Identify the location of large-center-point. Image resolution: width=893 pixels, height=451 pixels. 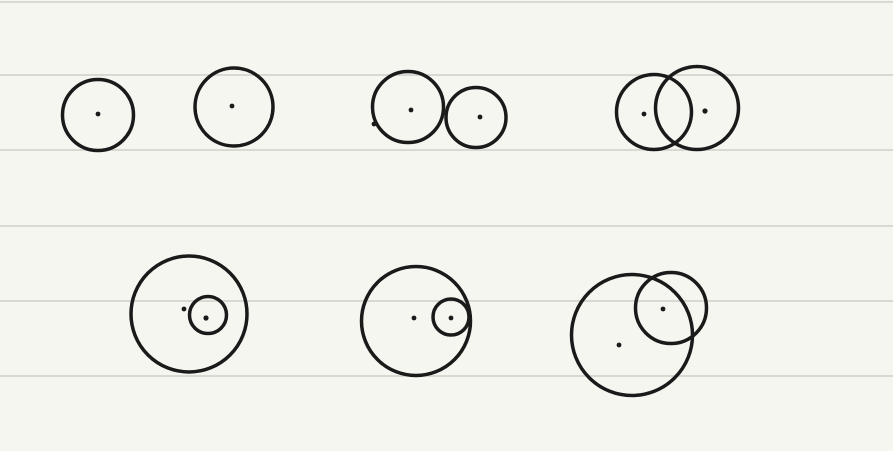
(619, 345).